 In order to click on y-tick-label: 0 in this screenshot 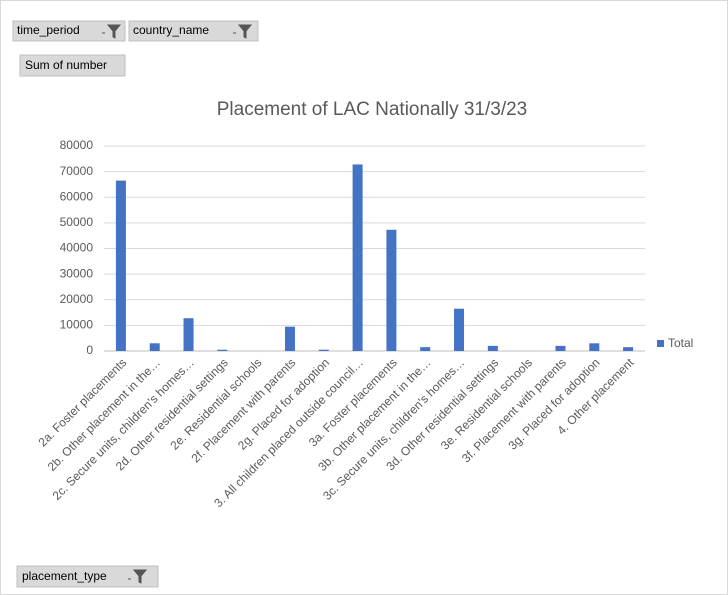, I will do `click(89, 350)`.